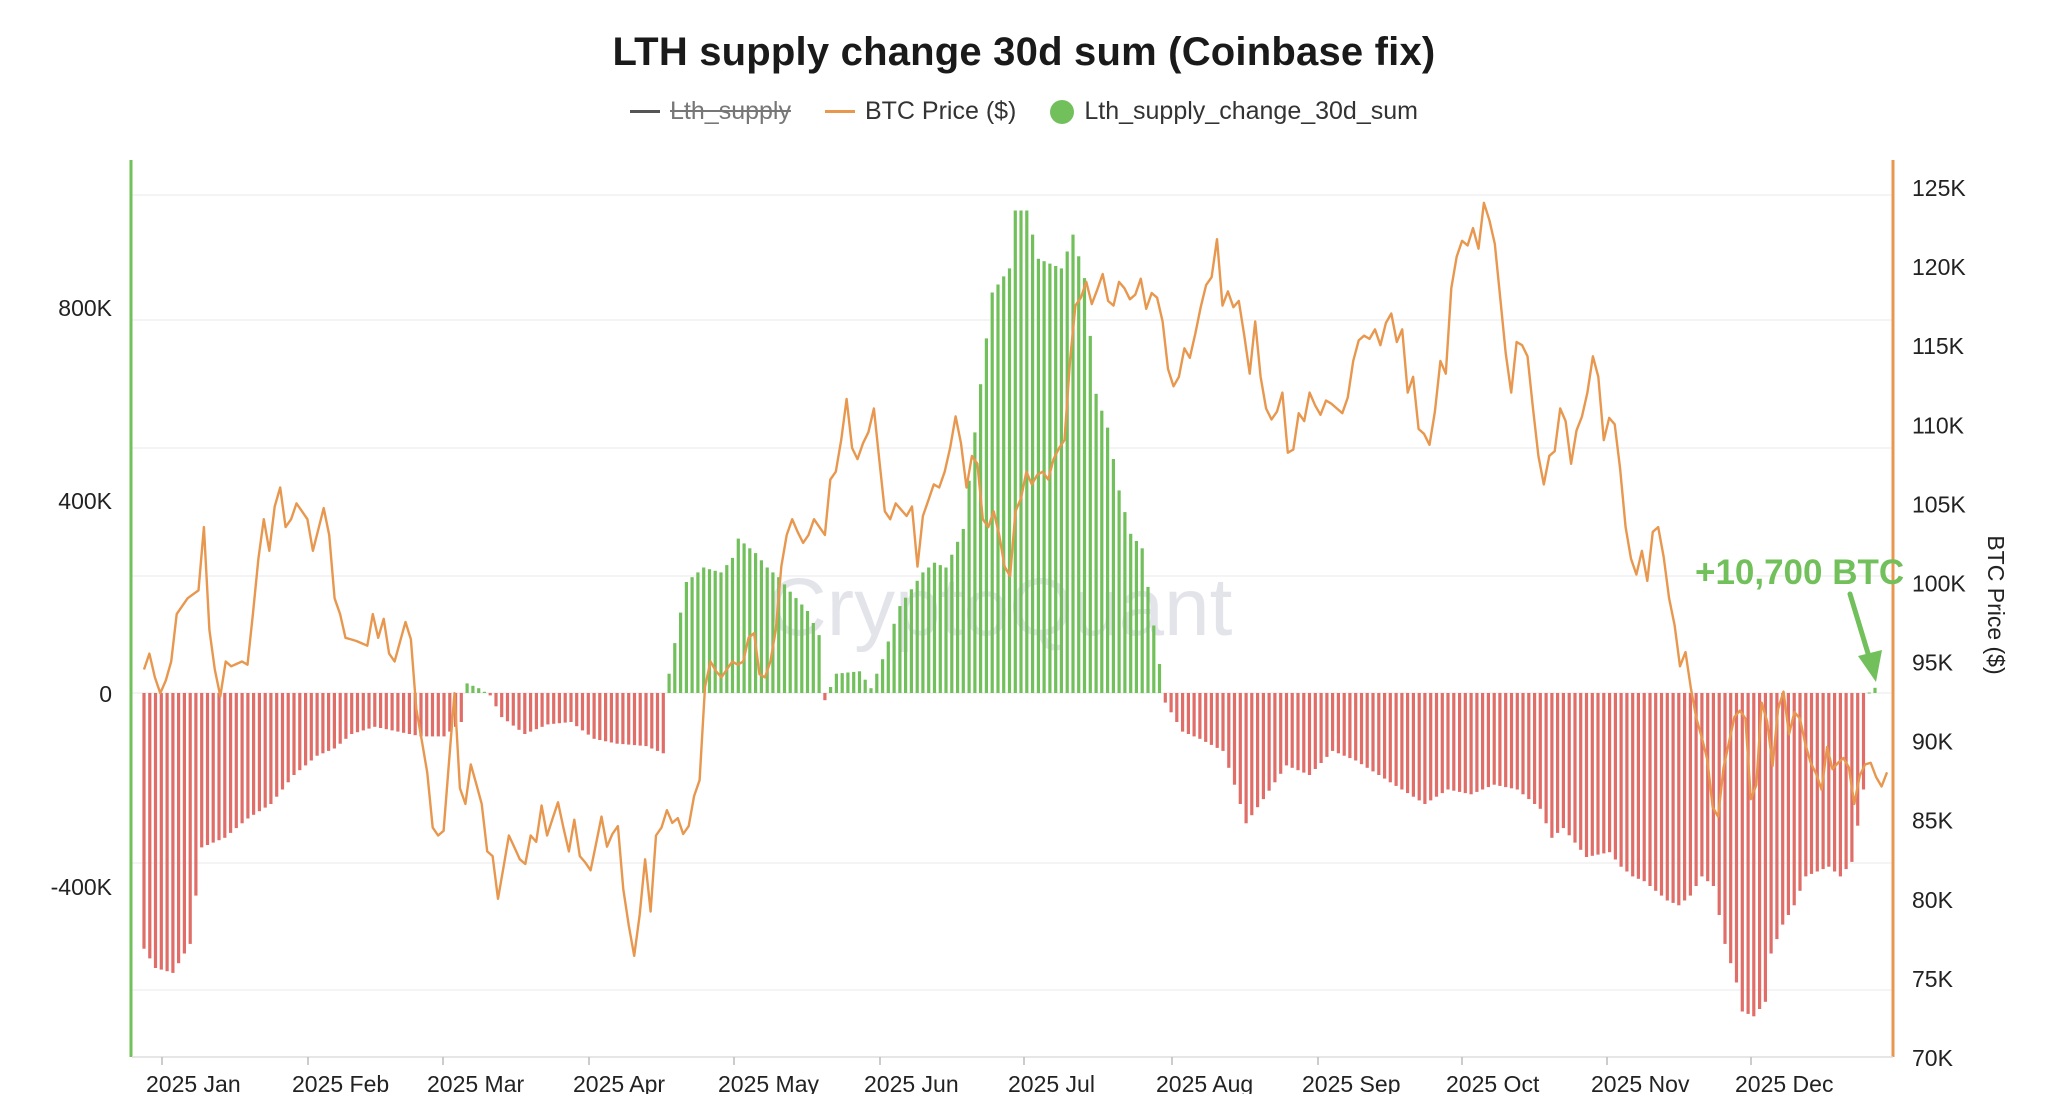 This screenshot has height=1094, width=2048. What do you see at coordinates (1933, 663) in the screenshot?
I see `right-tick-label: 95K` at bounding box center [1933, 663].